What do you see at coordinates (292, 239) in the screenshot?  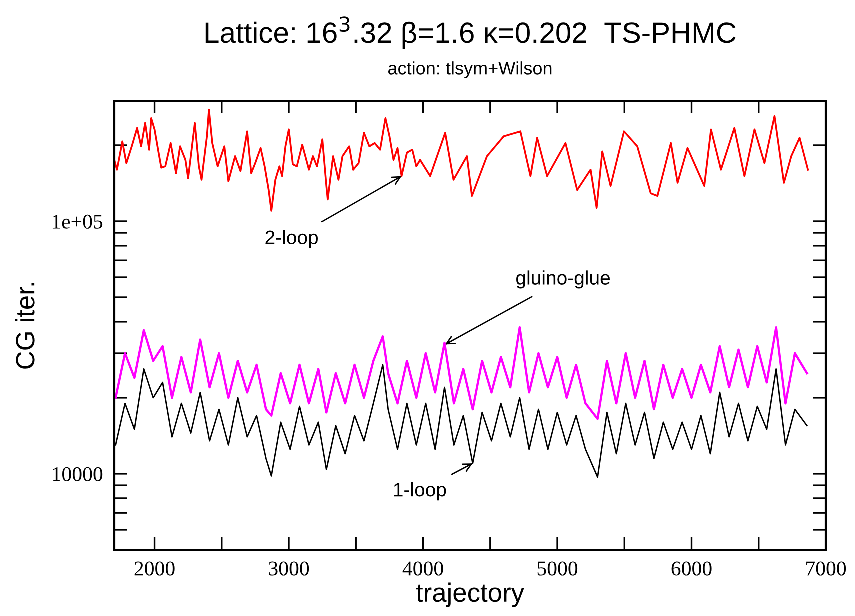 I see `annotation: 2-loop` at bounding box center [292, 239].